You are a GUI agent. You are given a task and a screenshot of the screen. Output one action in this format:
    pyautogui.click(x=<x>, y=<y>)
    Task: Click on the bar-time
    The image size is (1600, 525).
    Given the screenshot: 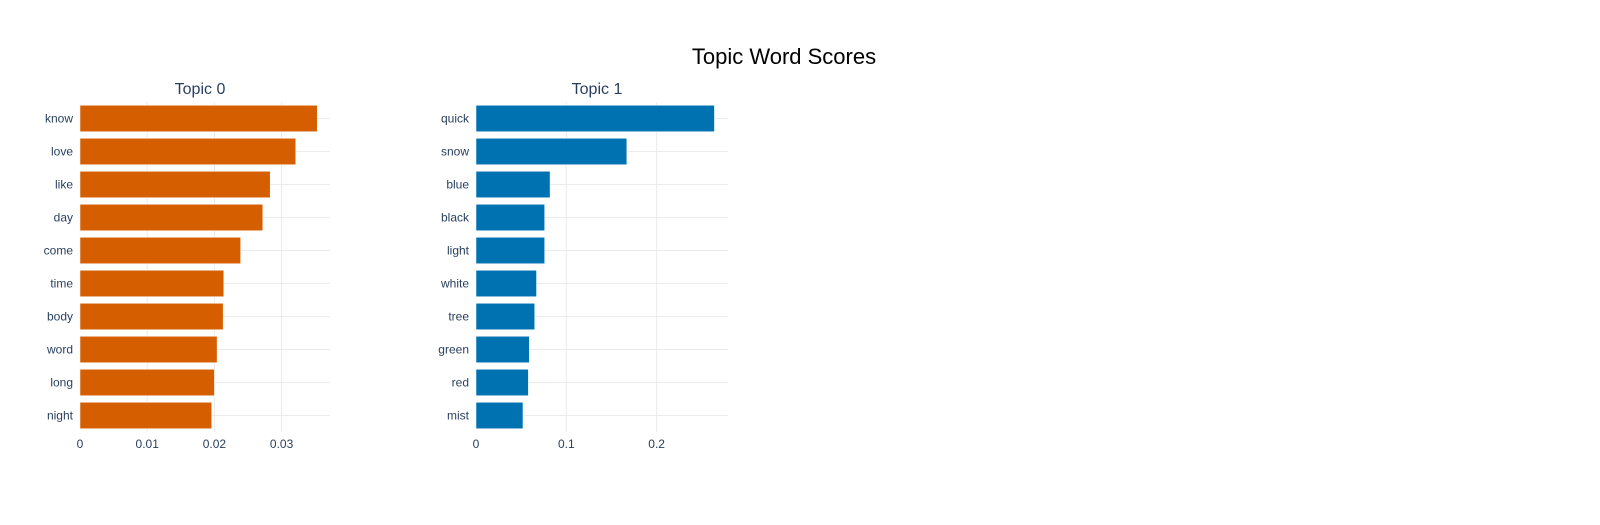 What is the action you would take?
    pyautogui.click(x=152, y=283)
    